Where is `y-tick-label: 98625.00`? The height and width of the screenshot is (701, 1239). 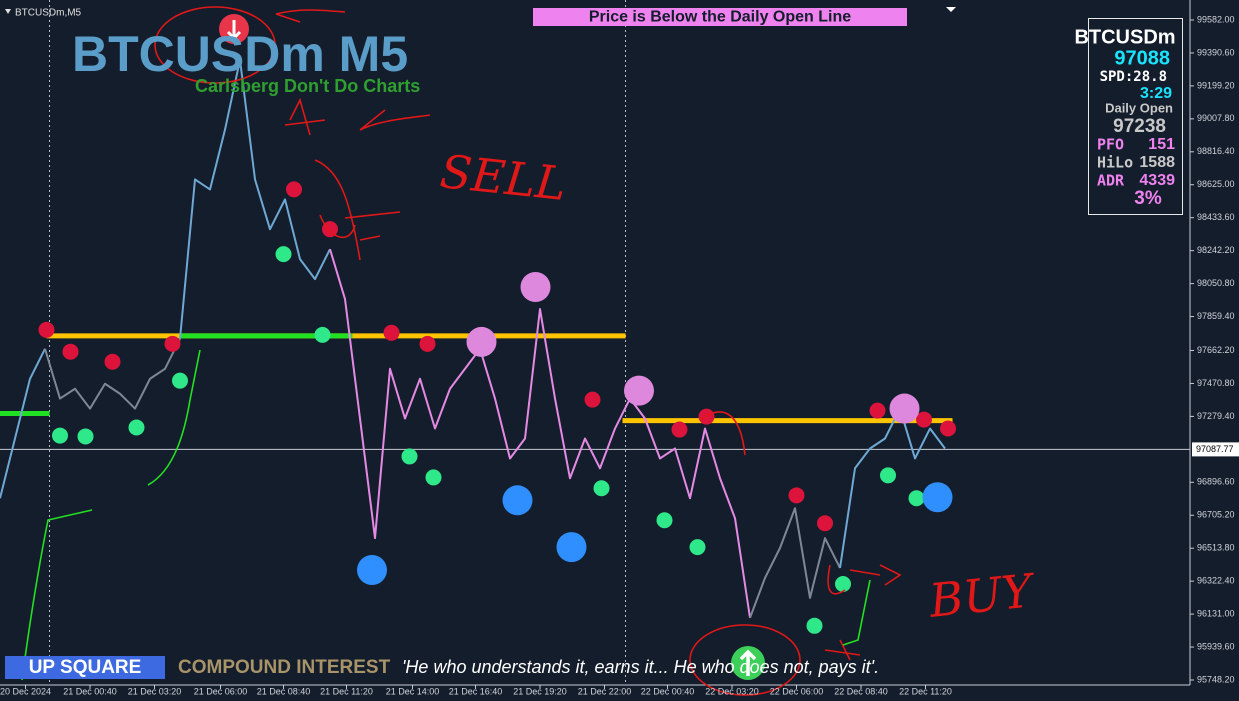 y-tick-label: 98625.00 is located at coordinates (1216, 184).